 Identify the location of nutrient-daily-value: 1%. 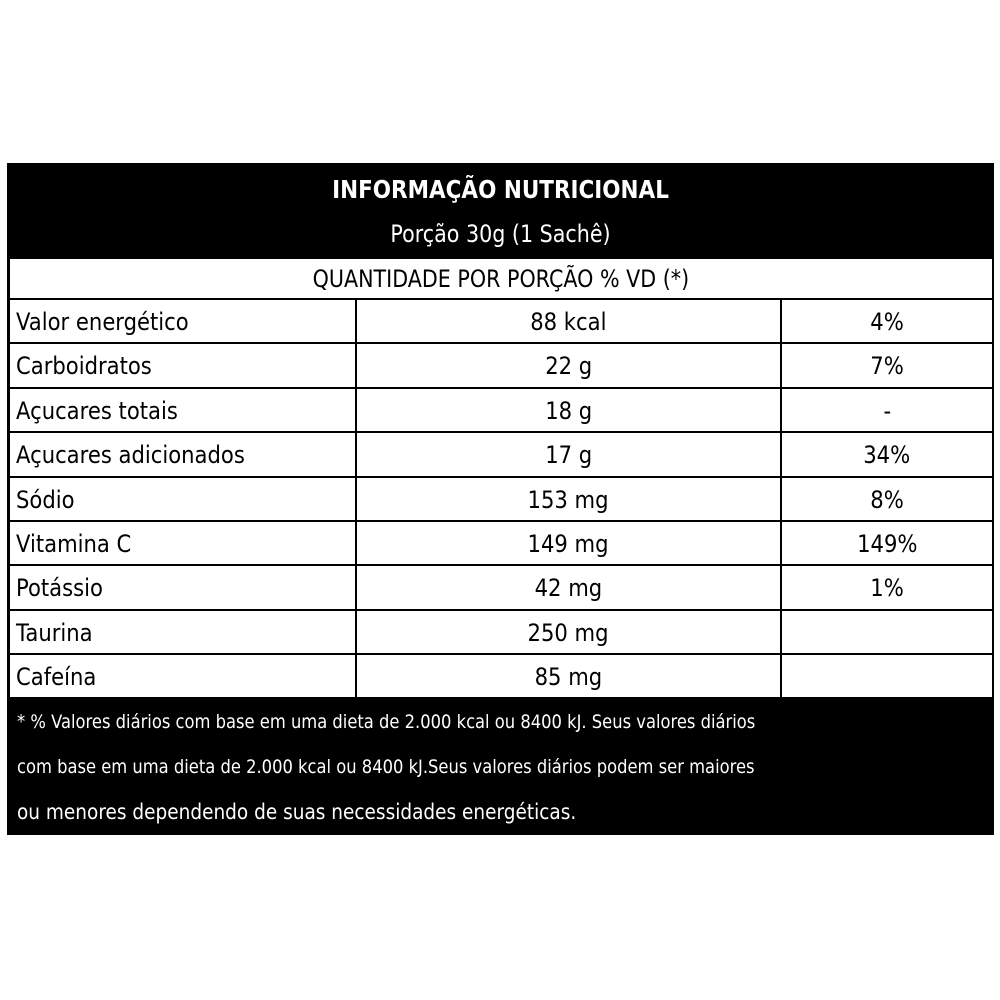
(887, 588).